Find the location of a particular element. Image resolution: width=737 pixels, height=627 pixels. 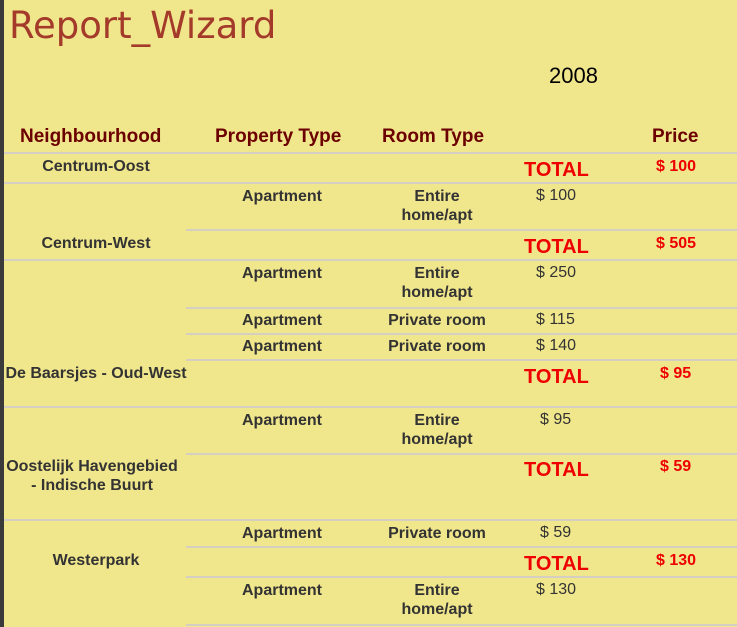

group-total-value: $ 505 is located at coordinates (676, 243).